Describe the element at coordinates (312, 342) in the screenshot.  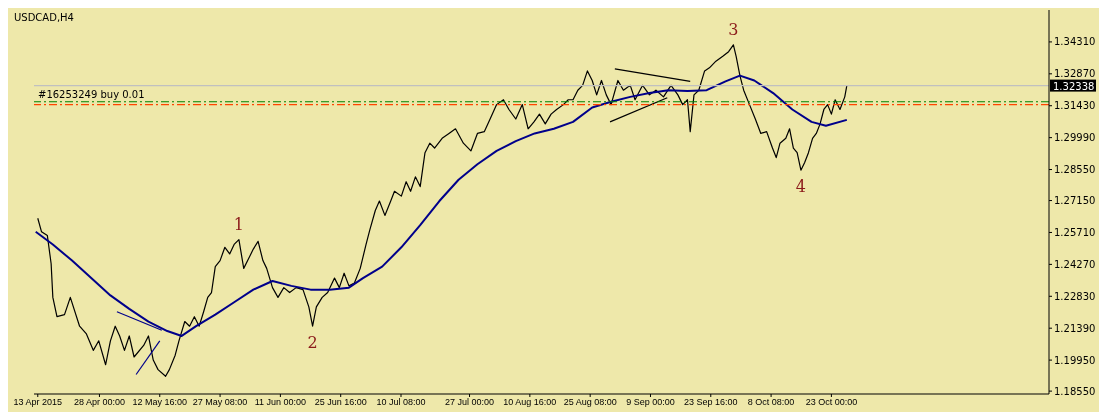
I see `annotation: 2` at that location.